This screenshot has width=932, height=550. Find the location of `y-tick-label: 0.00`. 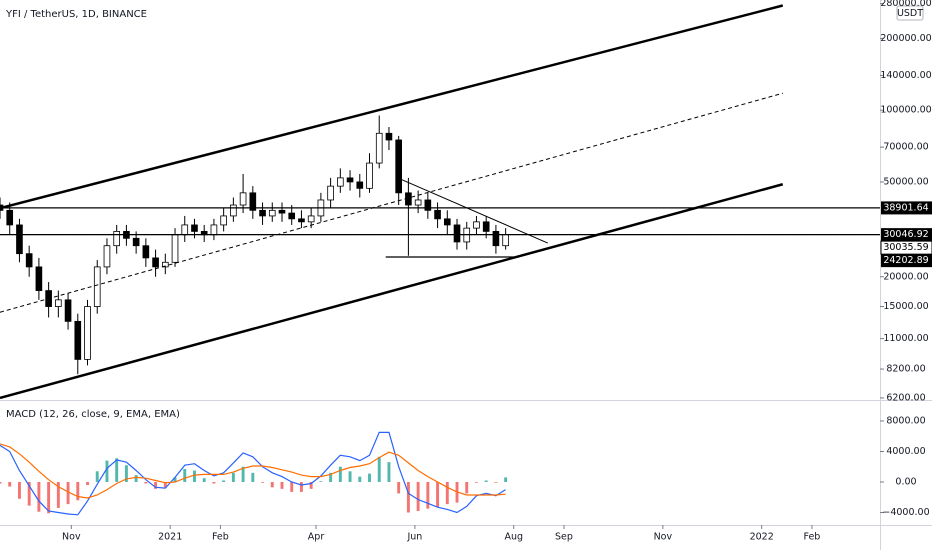

y-tick-label: 0.00 is located at coordinates (905, 481).